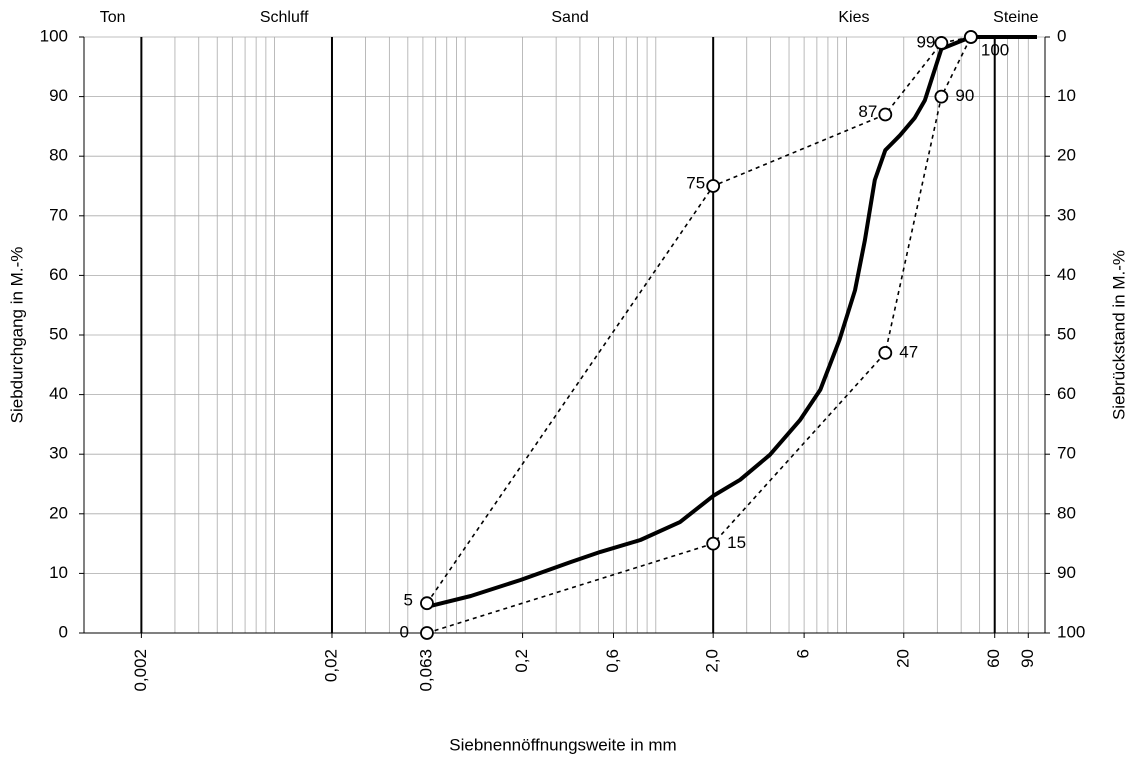  Describe the element at coordinates (521, 661) in the screenshot. I see `x-tick-label: 0,2` at that location.